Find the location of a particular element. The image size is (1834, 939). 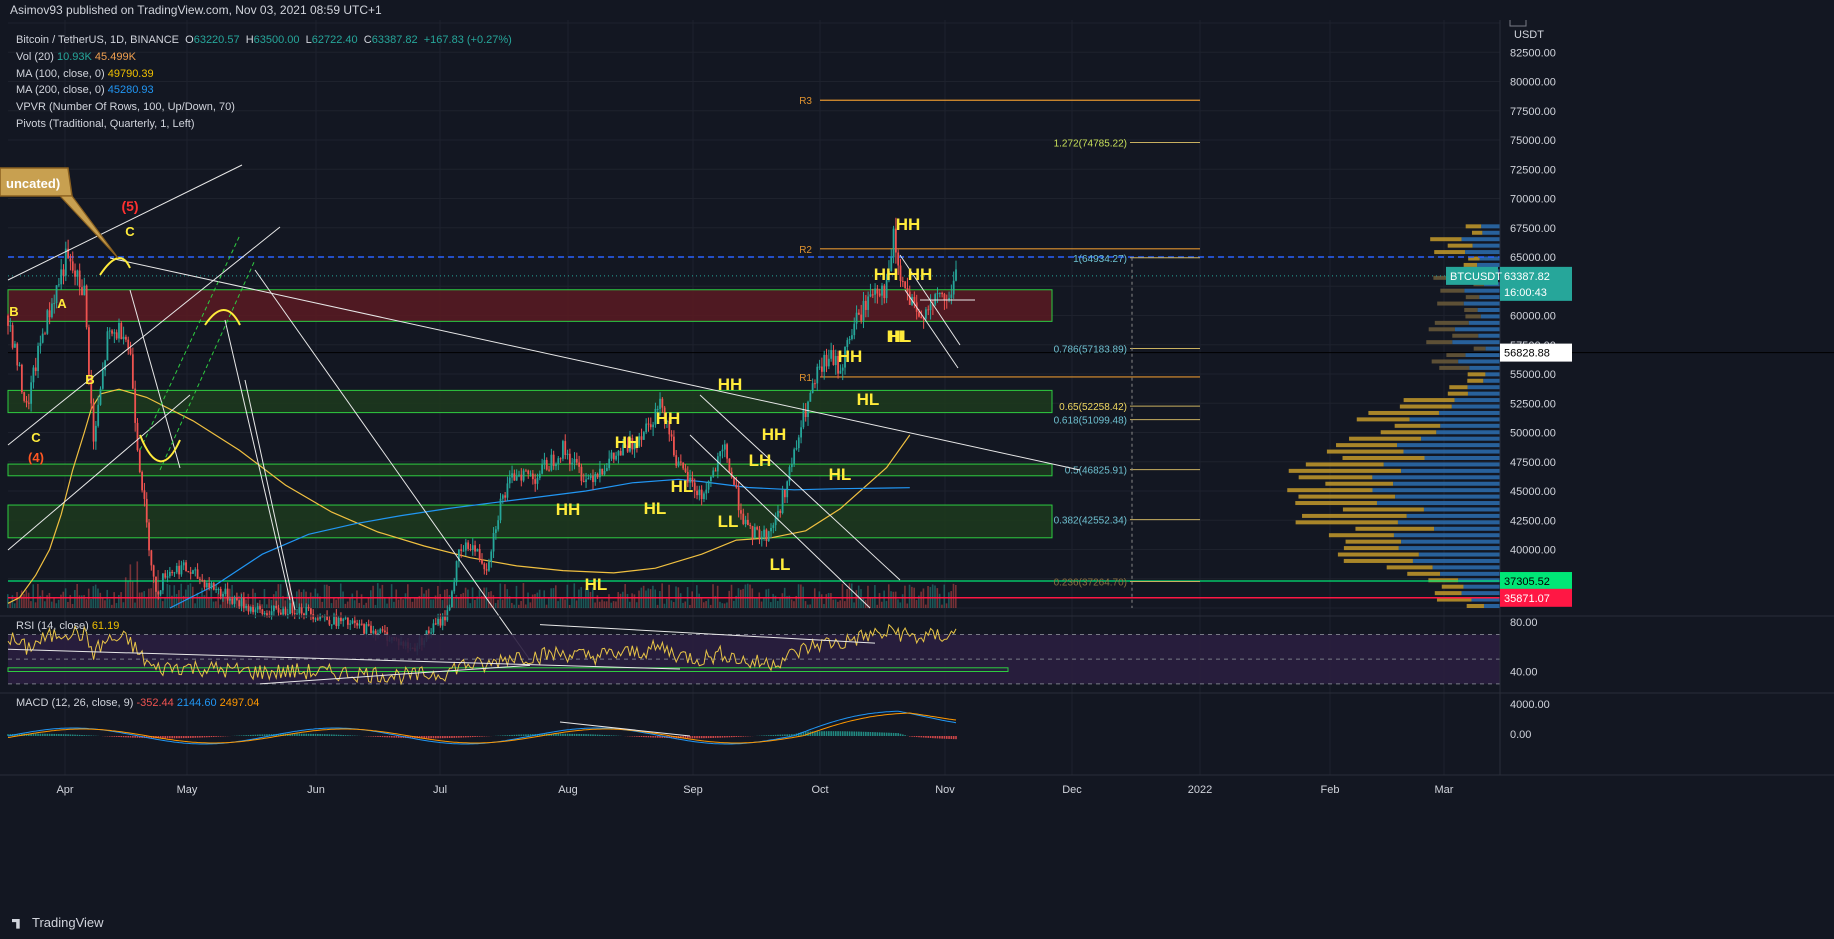

vpvr-legend: VPVR (Number Of Rows, 100, Up/Down, 70) is located at coordinates (125, 107).